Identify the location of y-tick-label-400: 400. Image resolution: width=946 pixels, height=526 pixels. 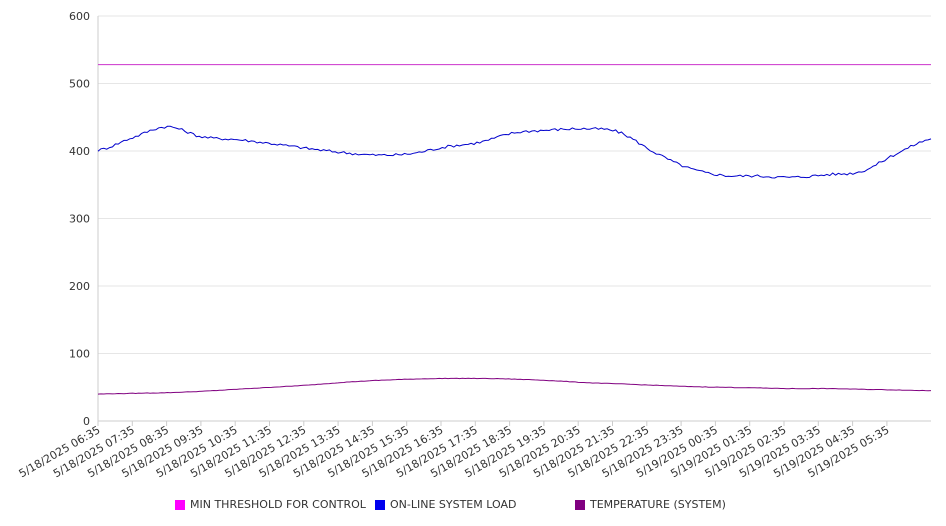
(79, 151).